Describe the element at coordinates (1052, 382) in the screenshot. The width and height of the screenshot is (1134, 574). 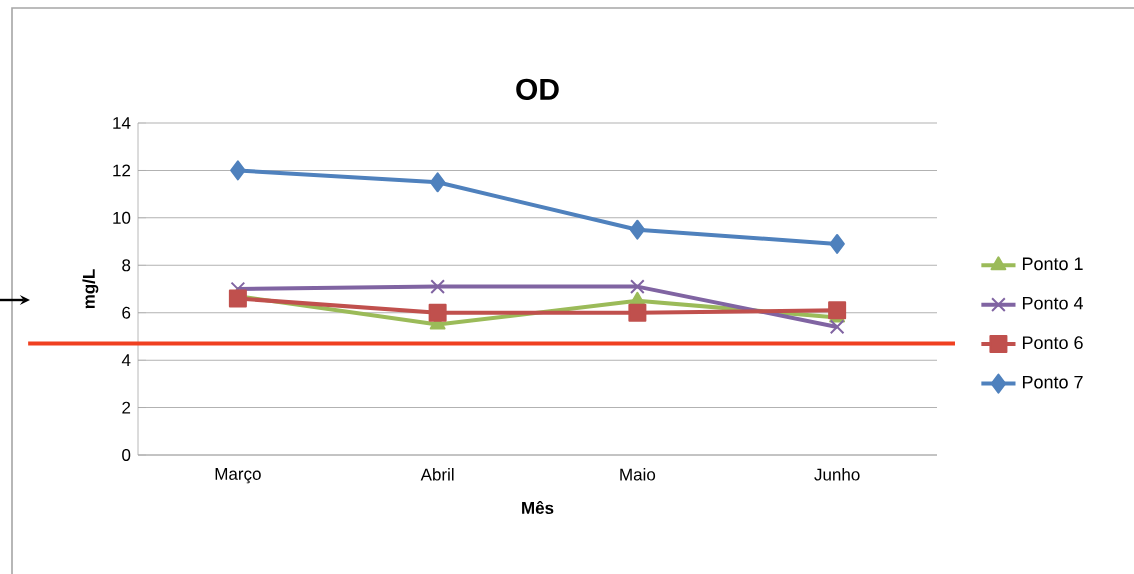
I see `legend-label: Ponto 7` at that location.